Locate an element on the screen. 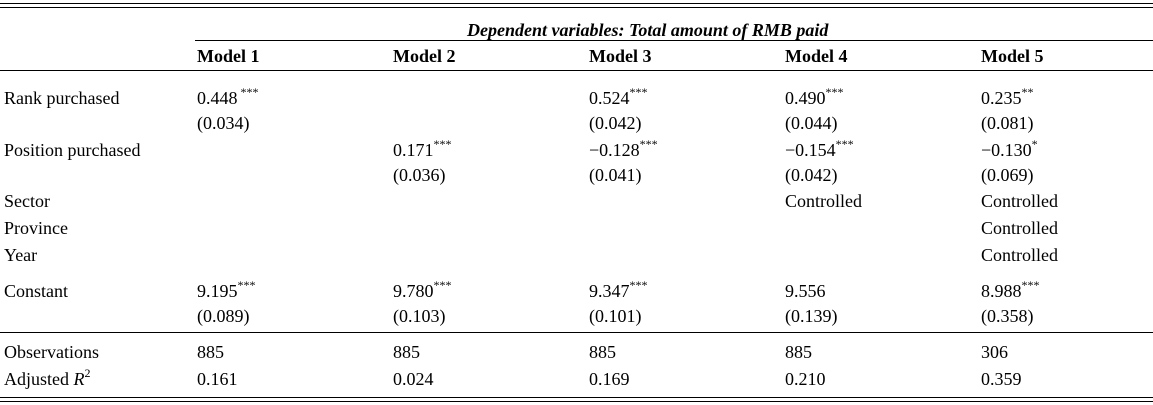  sector-model-5: Controlled is located at coordinates (1019, 201).